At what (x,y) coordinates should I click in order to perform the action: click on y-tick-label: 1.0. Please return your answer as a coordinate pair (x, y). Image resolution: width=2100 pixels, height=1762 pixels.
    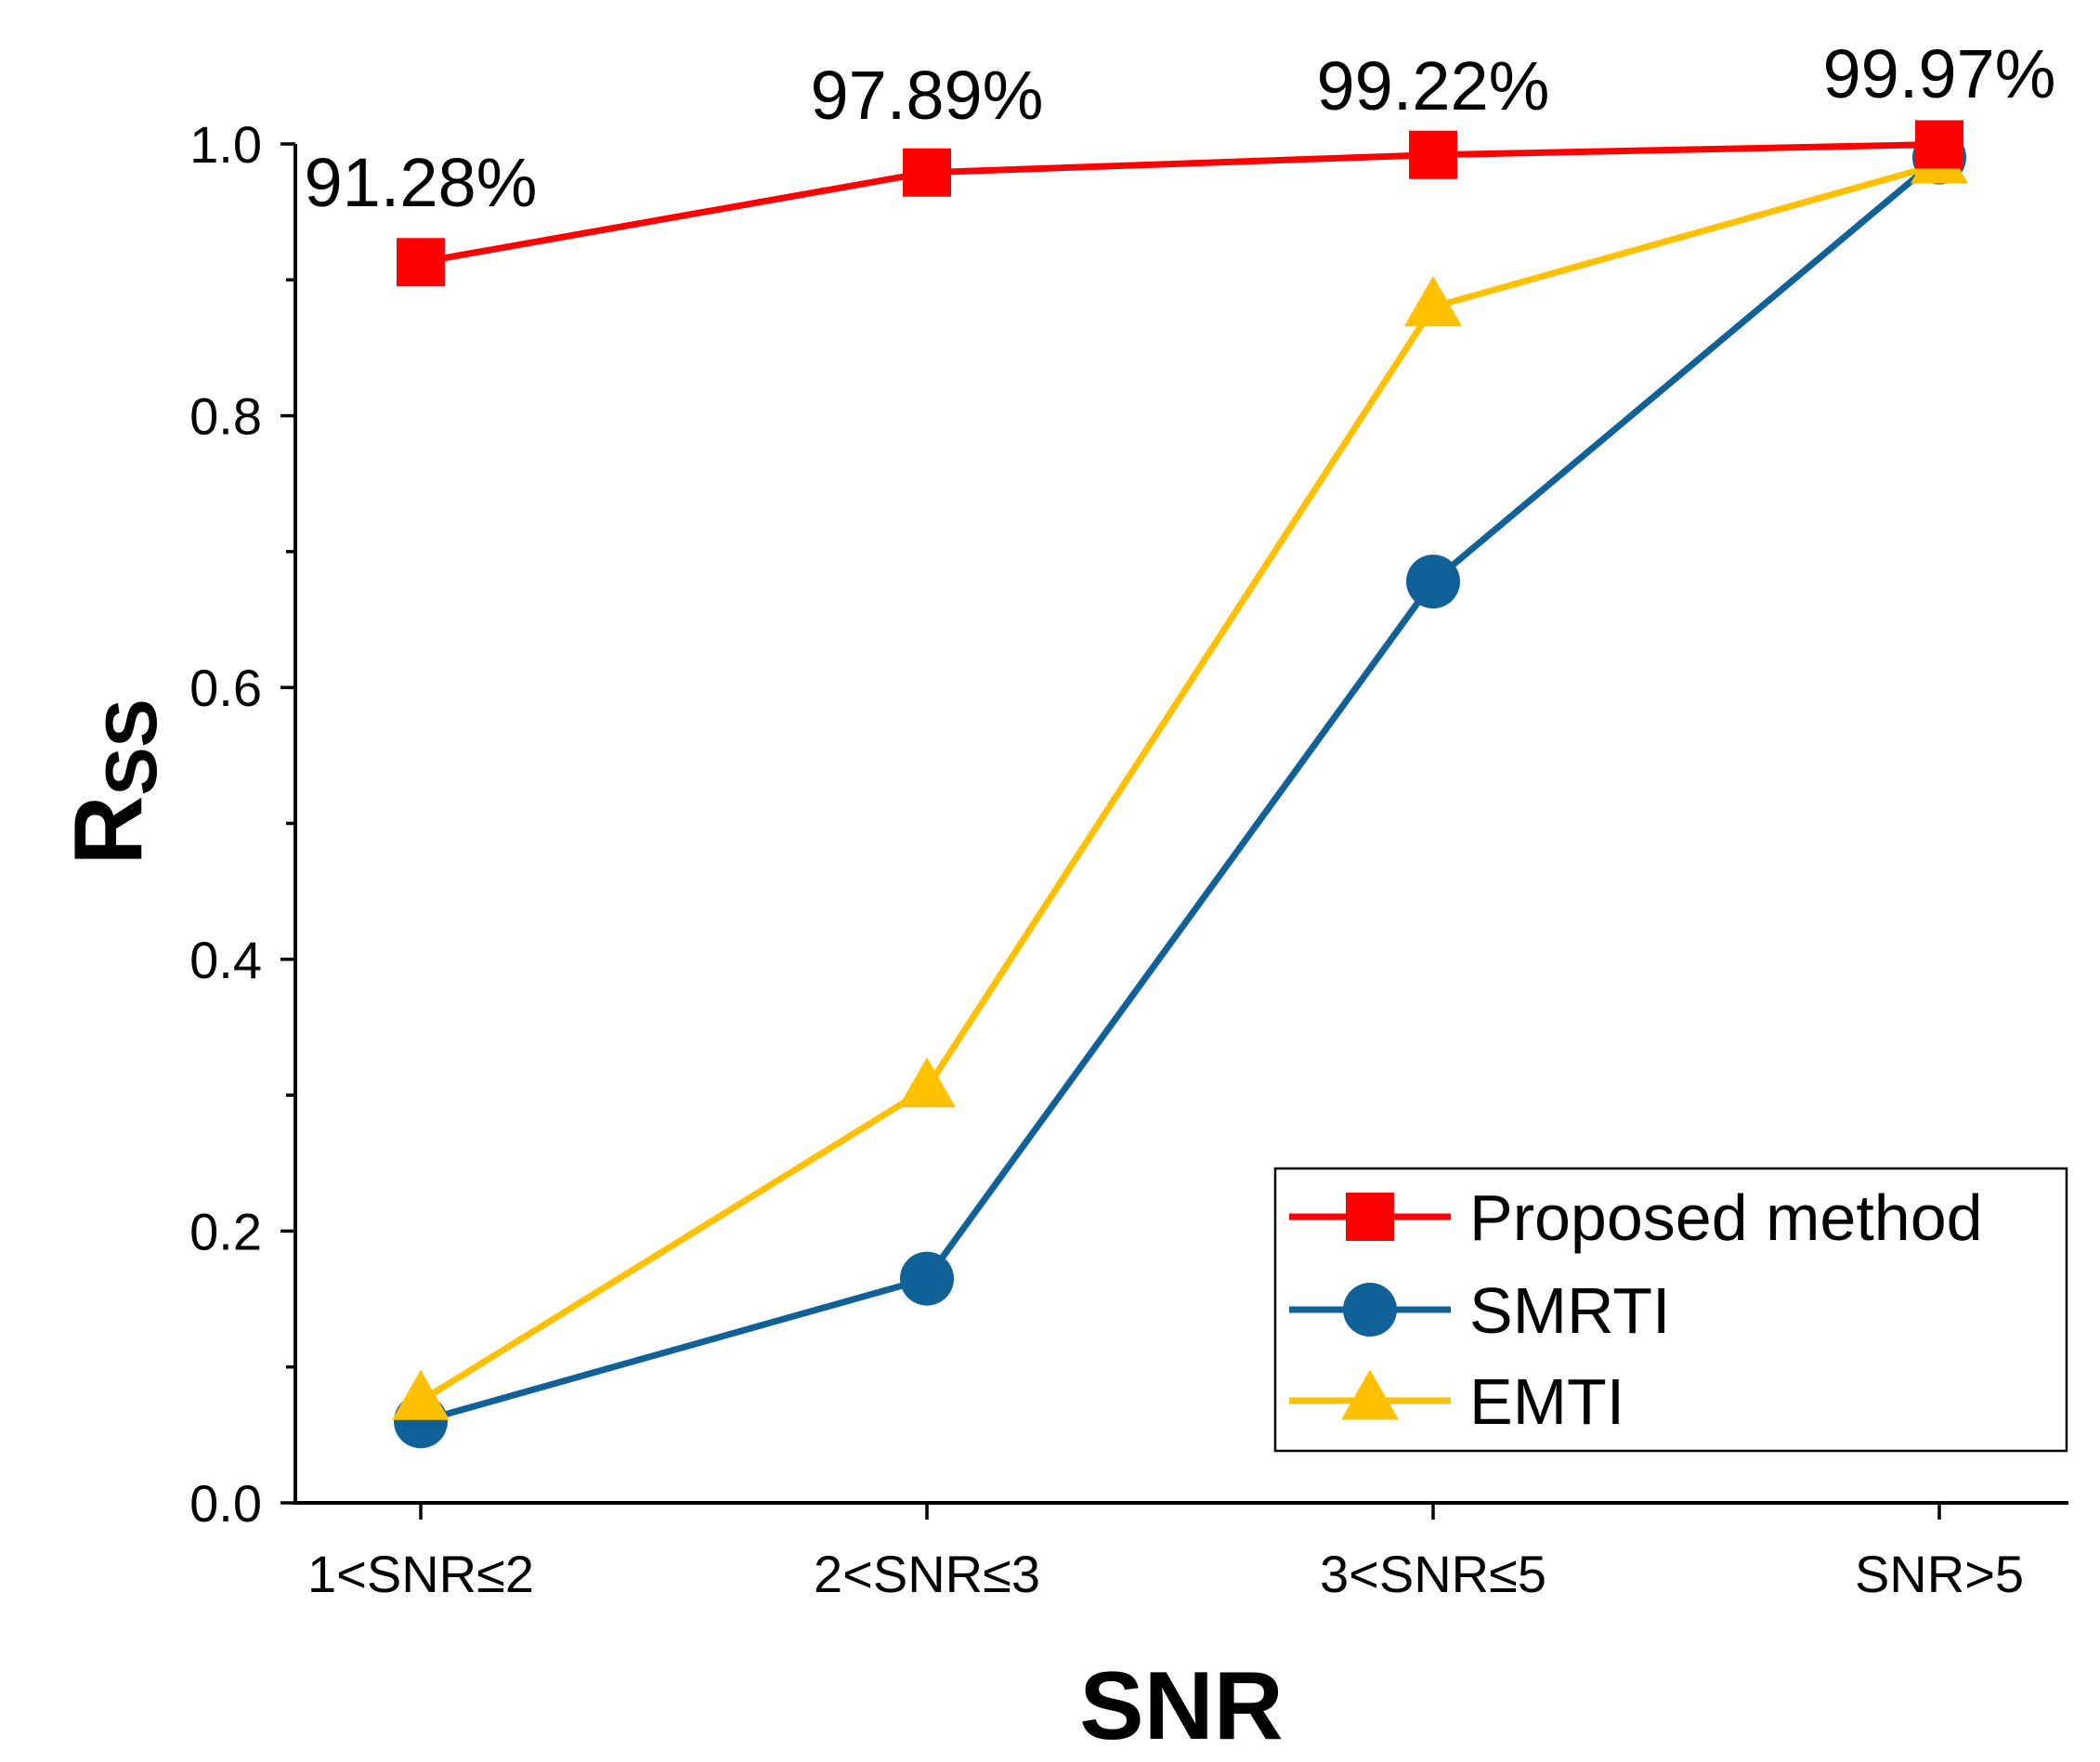
    Looking at the image, I should click on (225, 144).